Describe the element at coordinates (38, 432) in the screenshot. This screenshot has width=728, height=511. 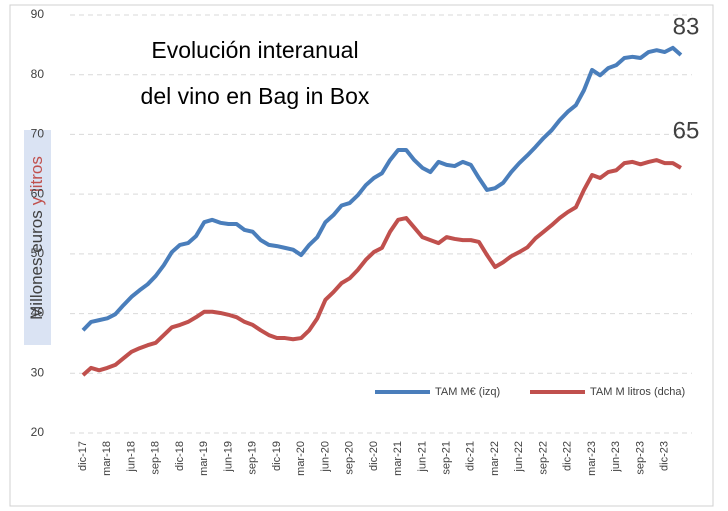
I see `y-tick-label: 20` at that location.